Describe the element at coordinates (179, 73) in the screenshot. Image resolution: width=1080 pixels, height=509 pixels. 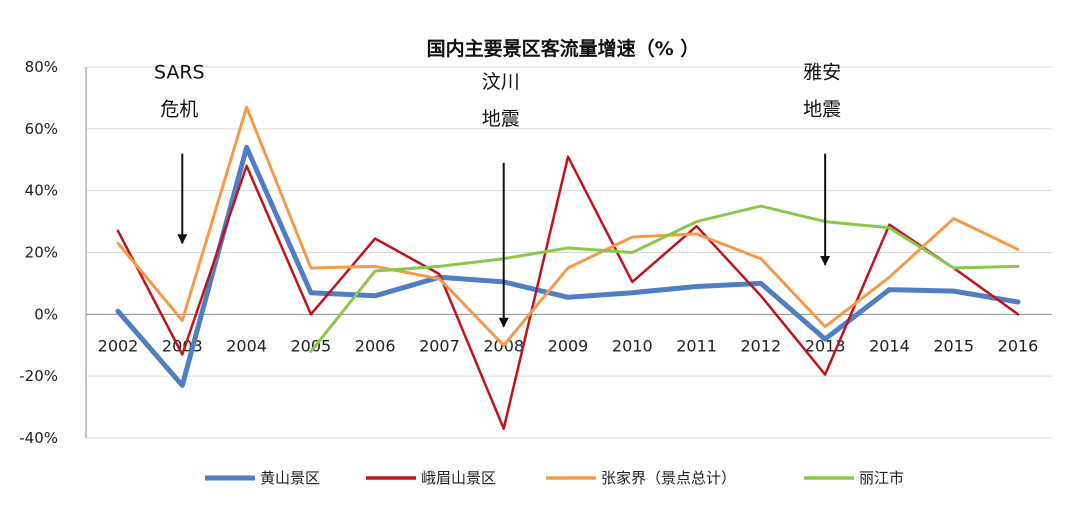
I see `annotation-text: SARS` at that location.